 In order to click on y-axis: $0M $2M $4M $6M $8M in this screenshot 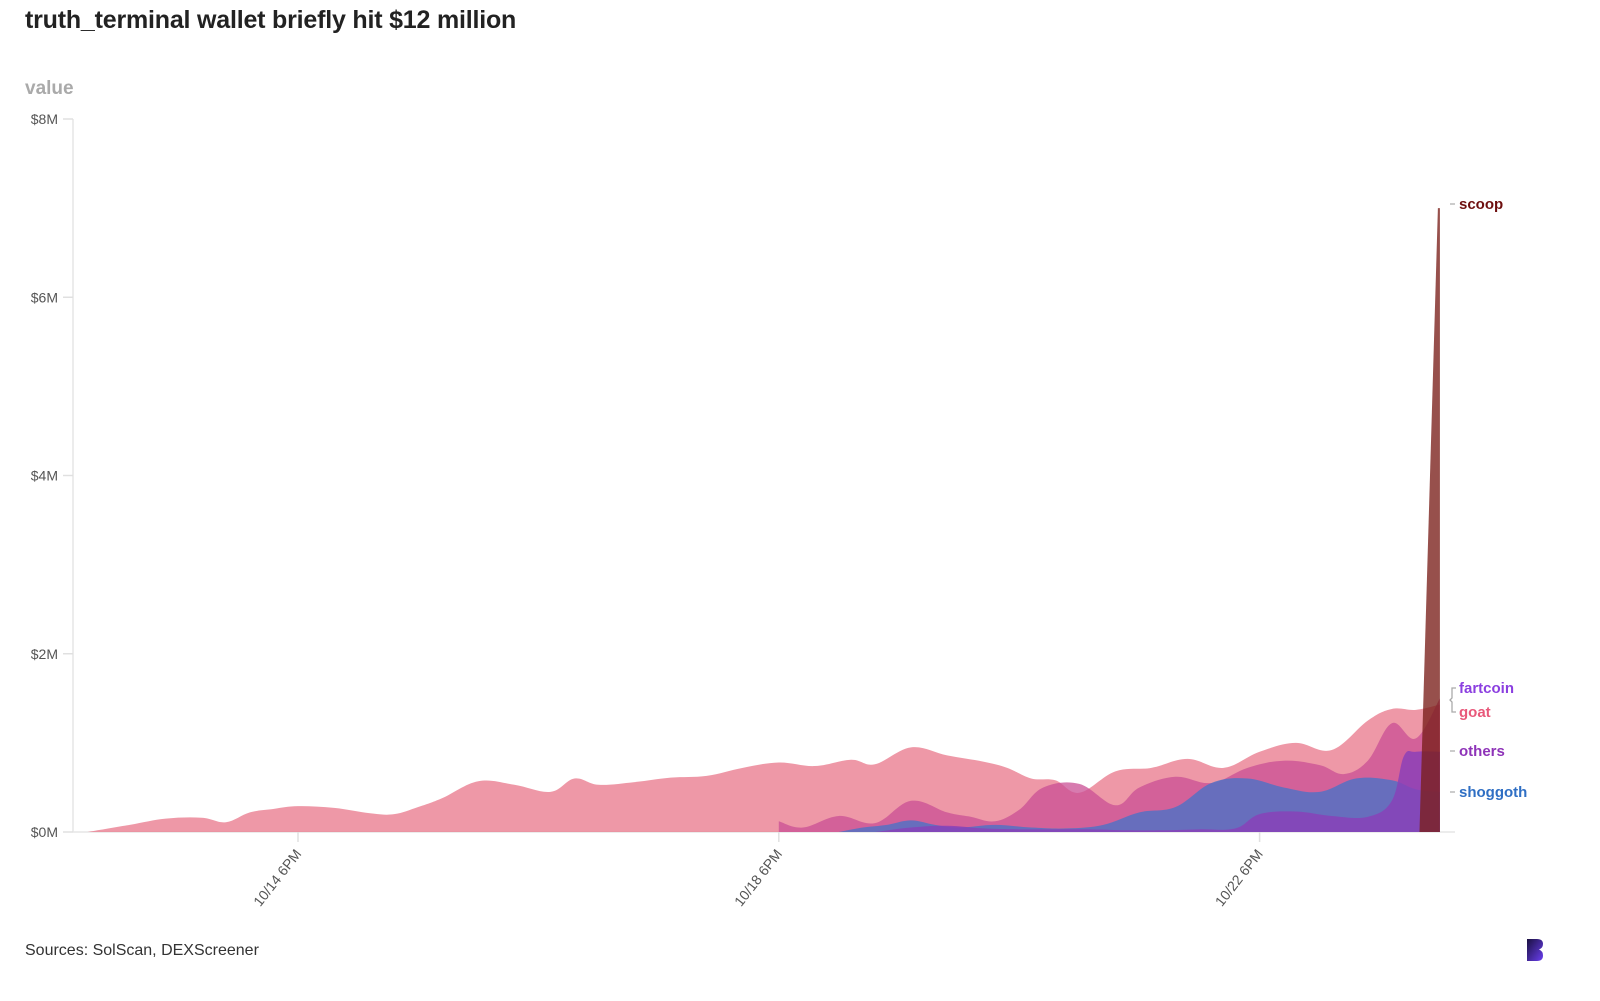, I will do `click(52, 475)`.